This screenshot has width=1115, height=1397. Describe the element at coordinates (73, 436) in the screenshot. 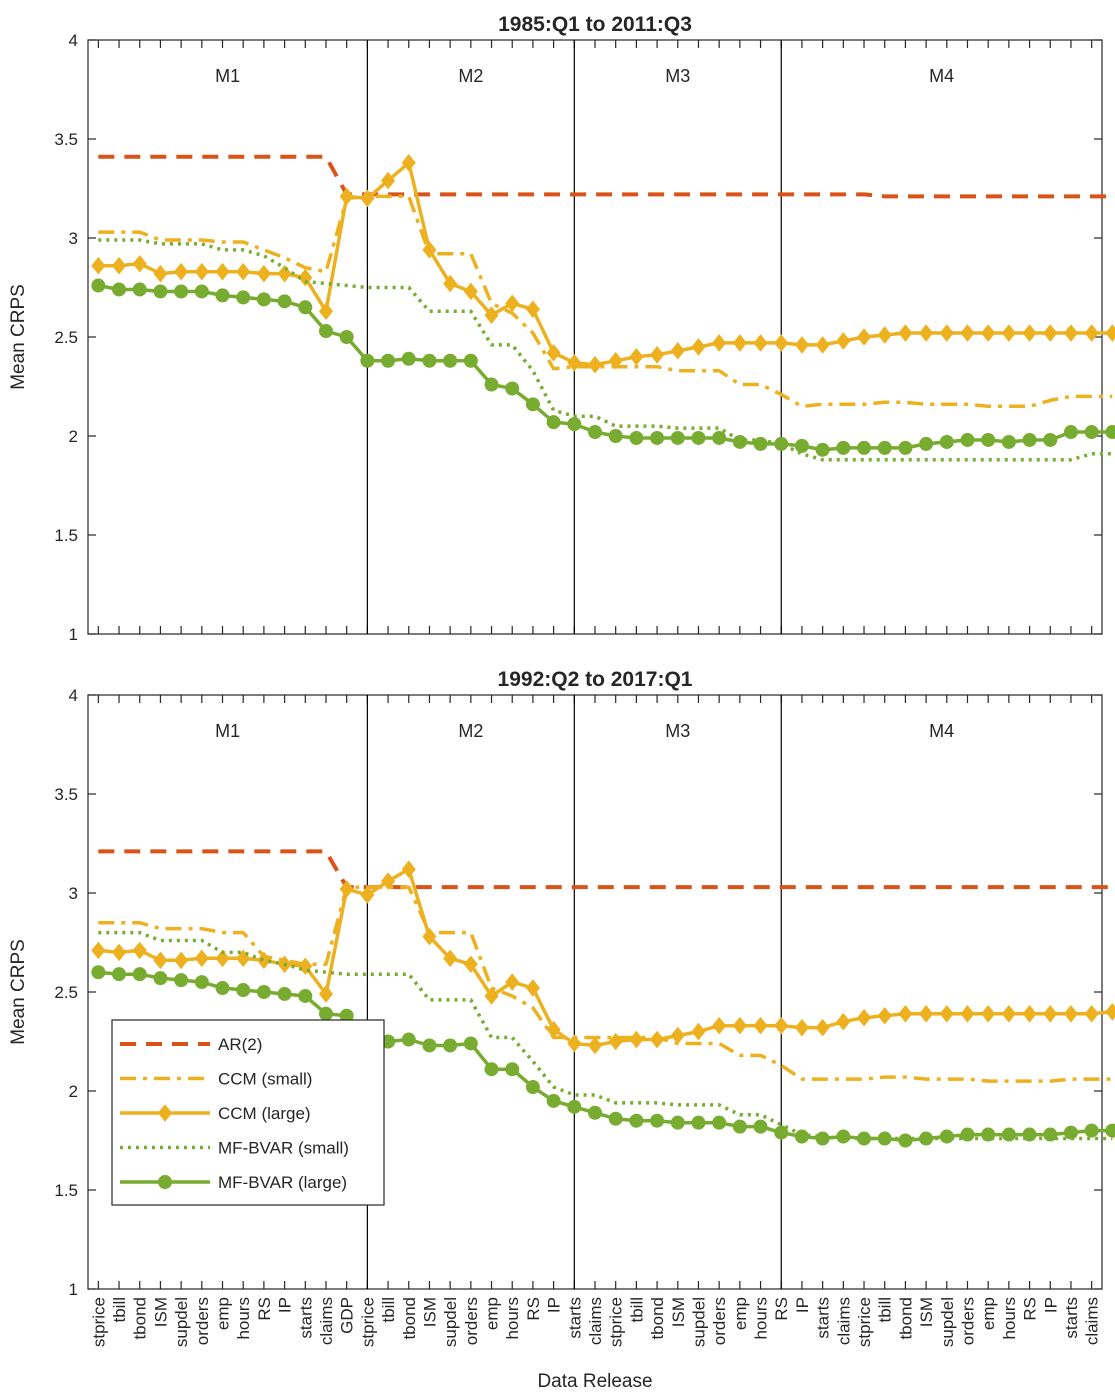

I see `y-tick-label: 2` at that location.